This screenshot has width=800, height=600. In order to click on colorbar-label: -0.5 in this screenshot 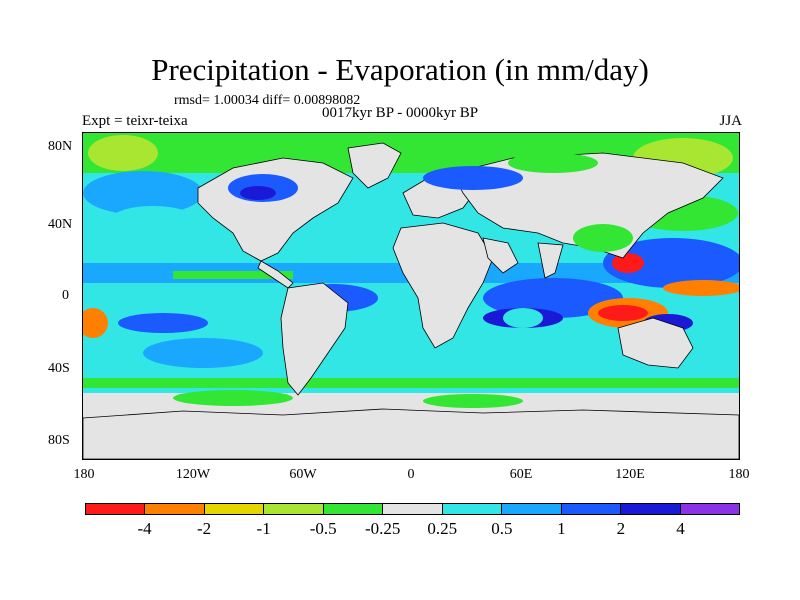, I will do `click(323, 528)`.